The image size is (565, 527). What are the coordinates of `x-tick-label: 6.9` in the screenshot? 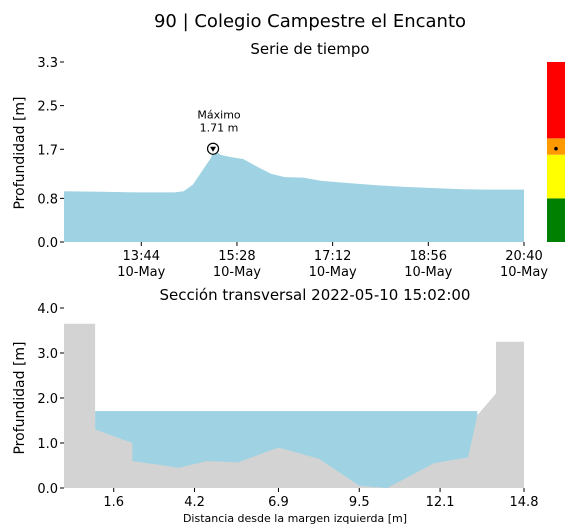 It's located at (278, 502).